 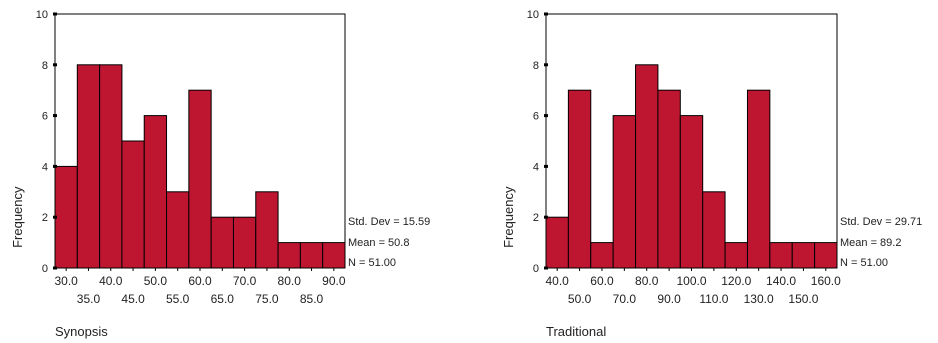 I want to click on synopsis-x-tick-label: 70.0, so click(x=245, y=281).